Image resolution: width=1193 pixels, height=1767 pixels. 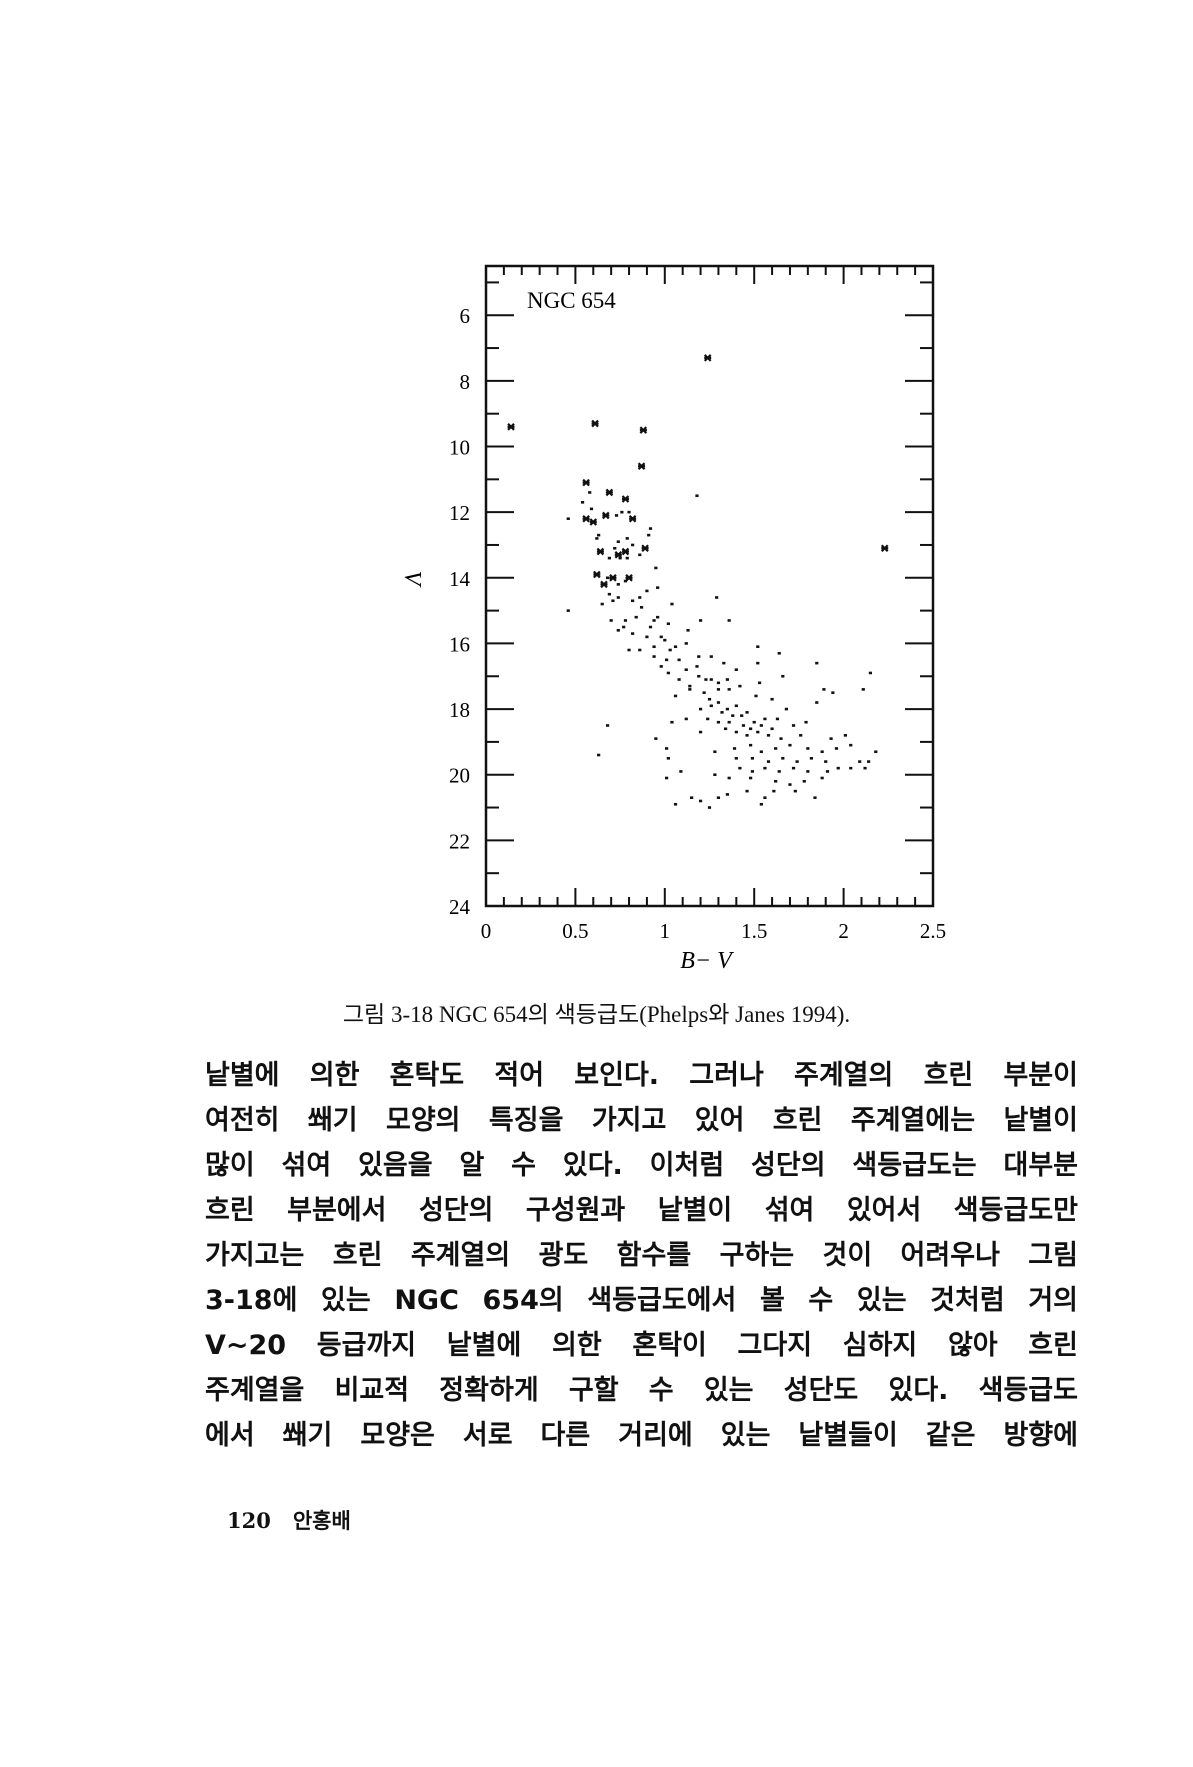 I want to click on body-line: 많이 섞여 있음을 알 수 있다. 이처럼 성단의 색등급도는 대부분, so click(x=641, y=1165).